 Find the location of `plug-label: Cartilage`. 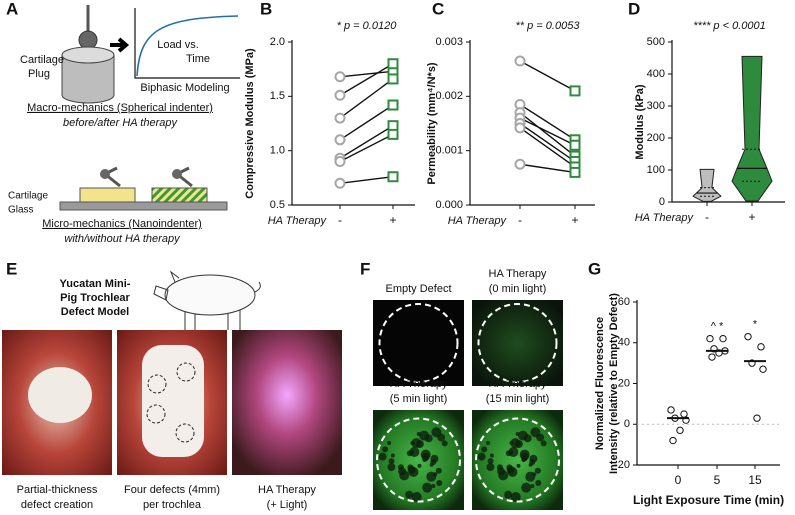

plug-label: Cartilage is located at coordinates (42, 60).